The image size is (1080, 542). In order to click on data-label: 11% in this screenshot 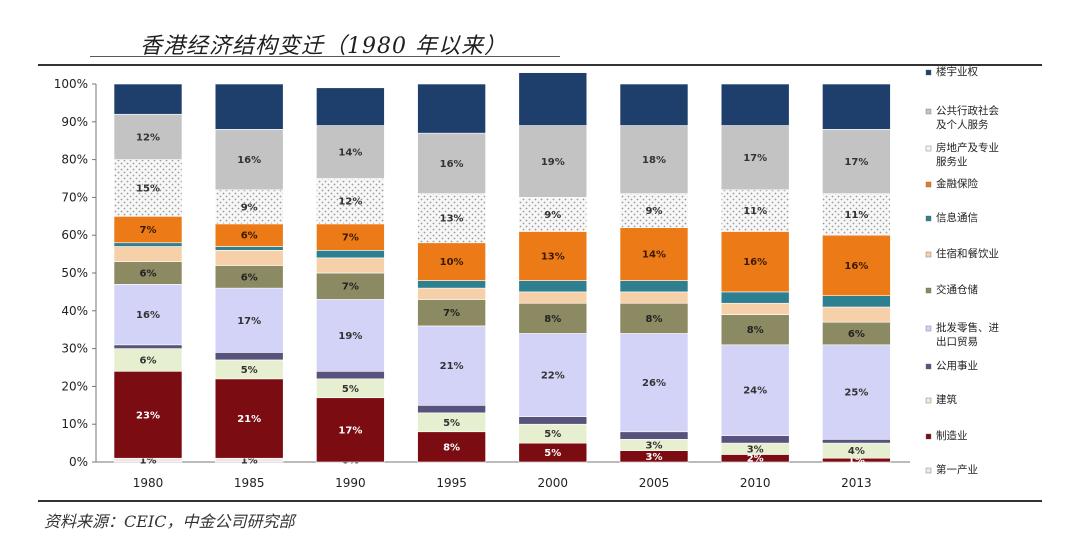, I will do `click(856, 215)`.